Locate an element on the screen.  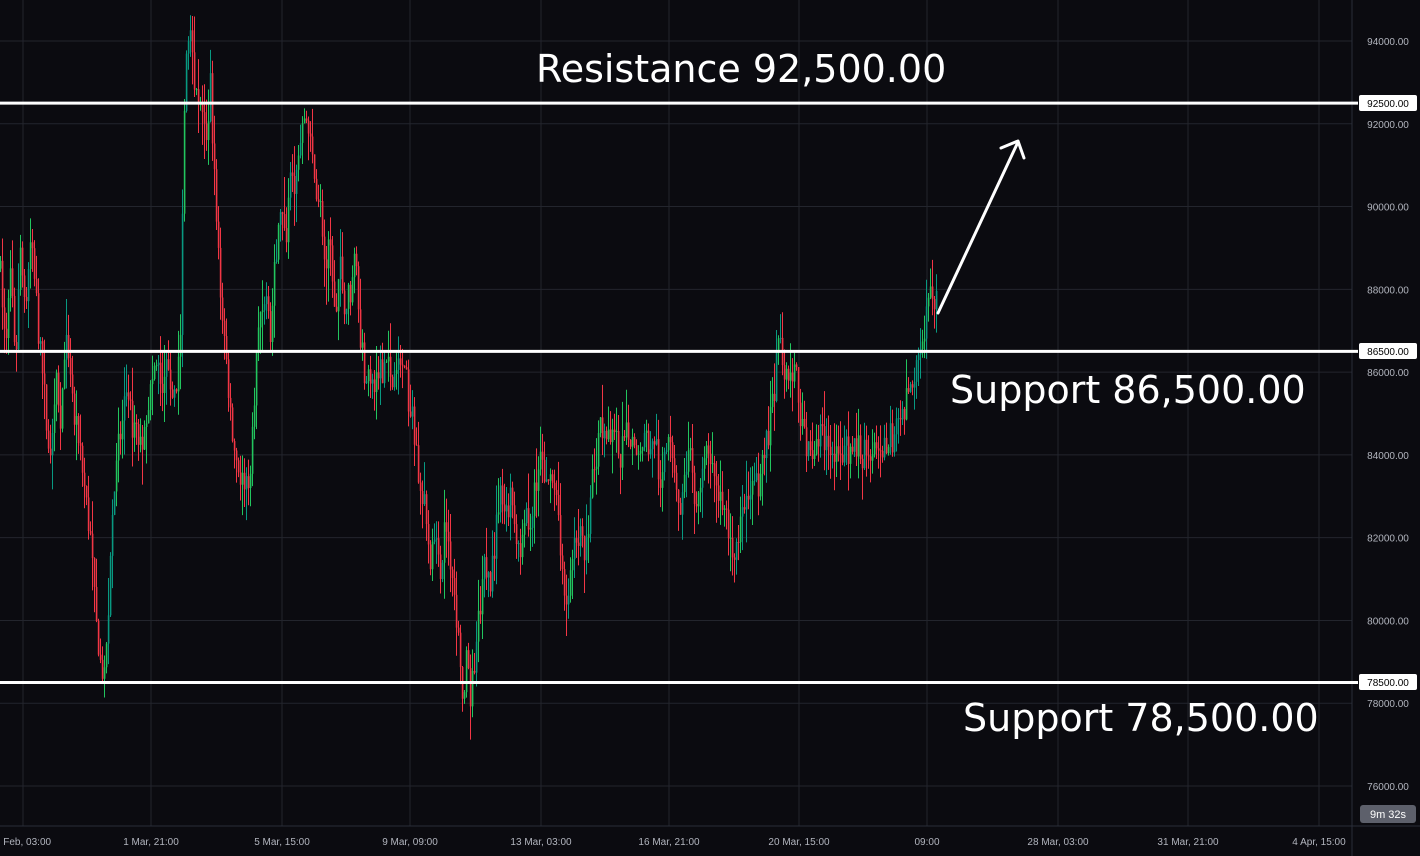
countdown-timer: 9m 32s is located at coordinates (1388, 814).